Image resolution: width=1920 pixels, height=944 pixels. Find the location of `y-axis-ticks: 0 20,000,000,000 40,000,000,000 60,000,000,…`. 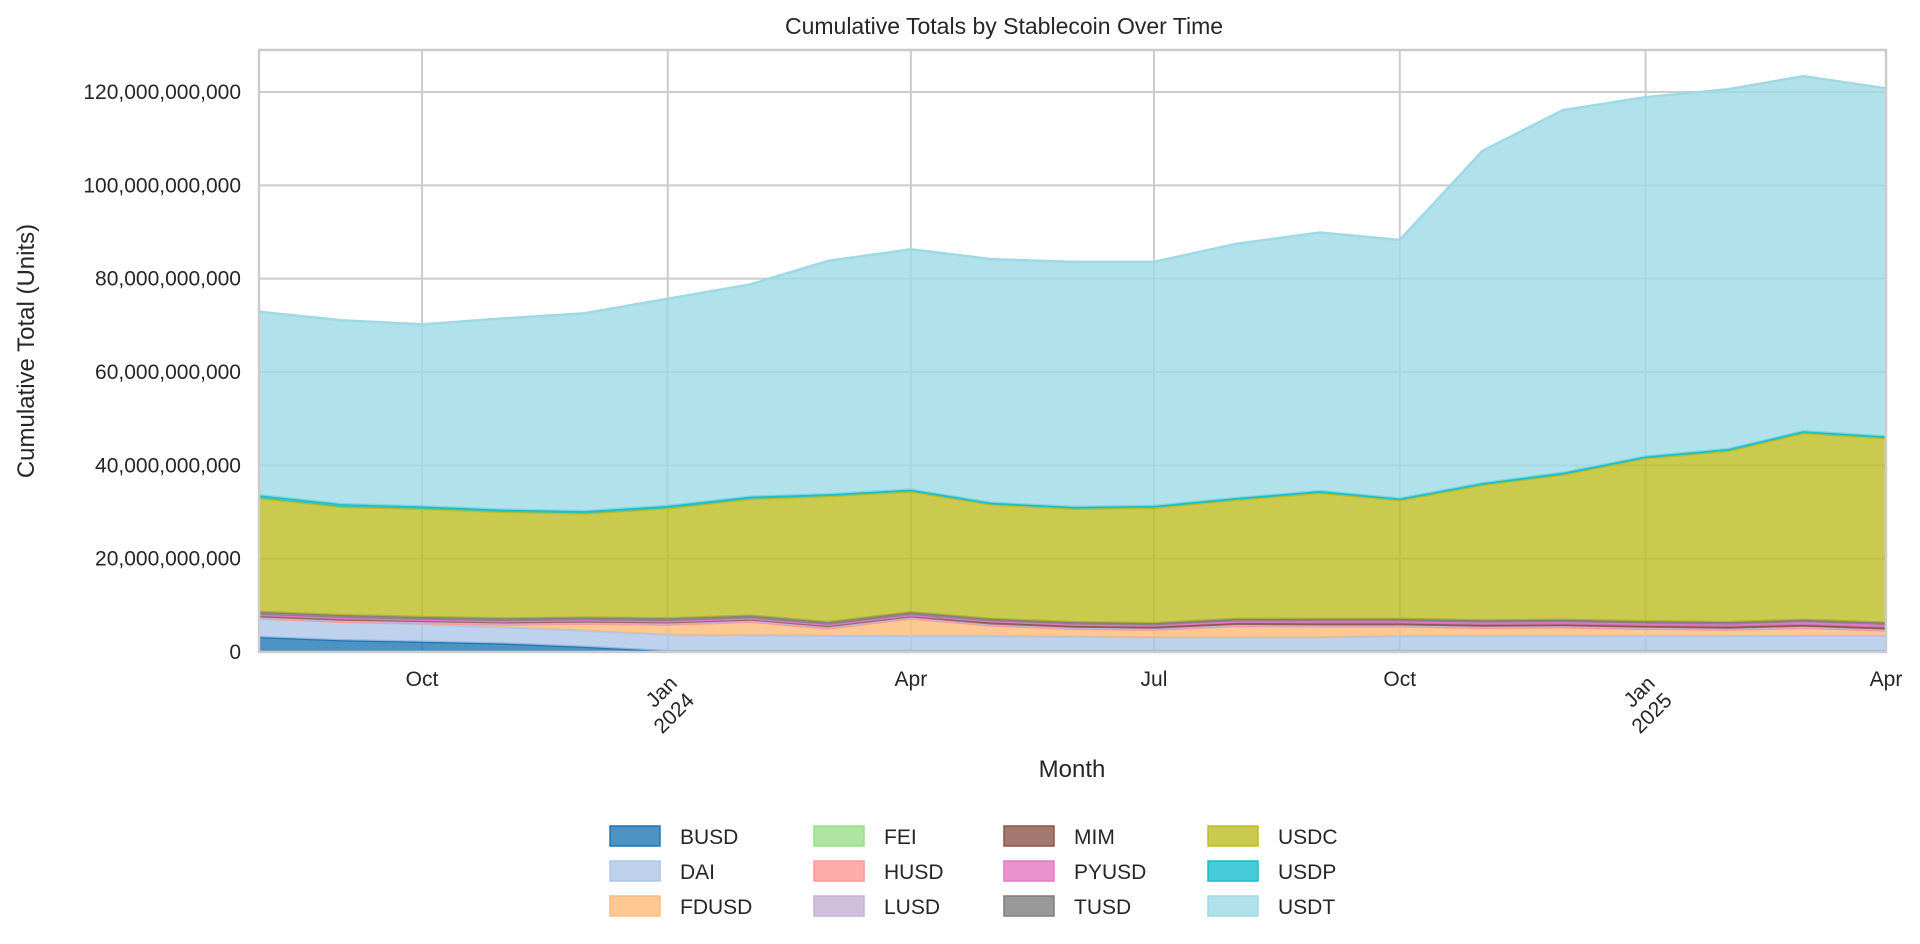

y-axis-ticks: 0 20,000,000,000 40,000,000,000 60,000,000,… is located at coordinates (162, 372).